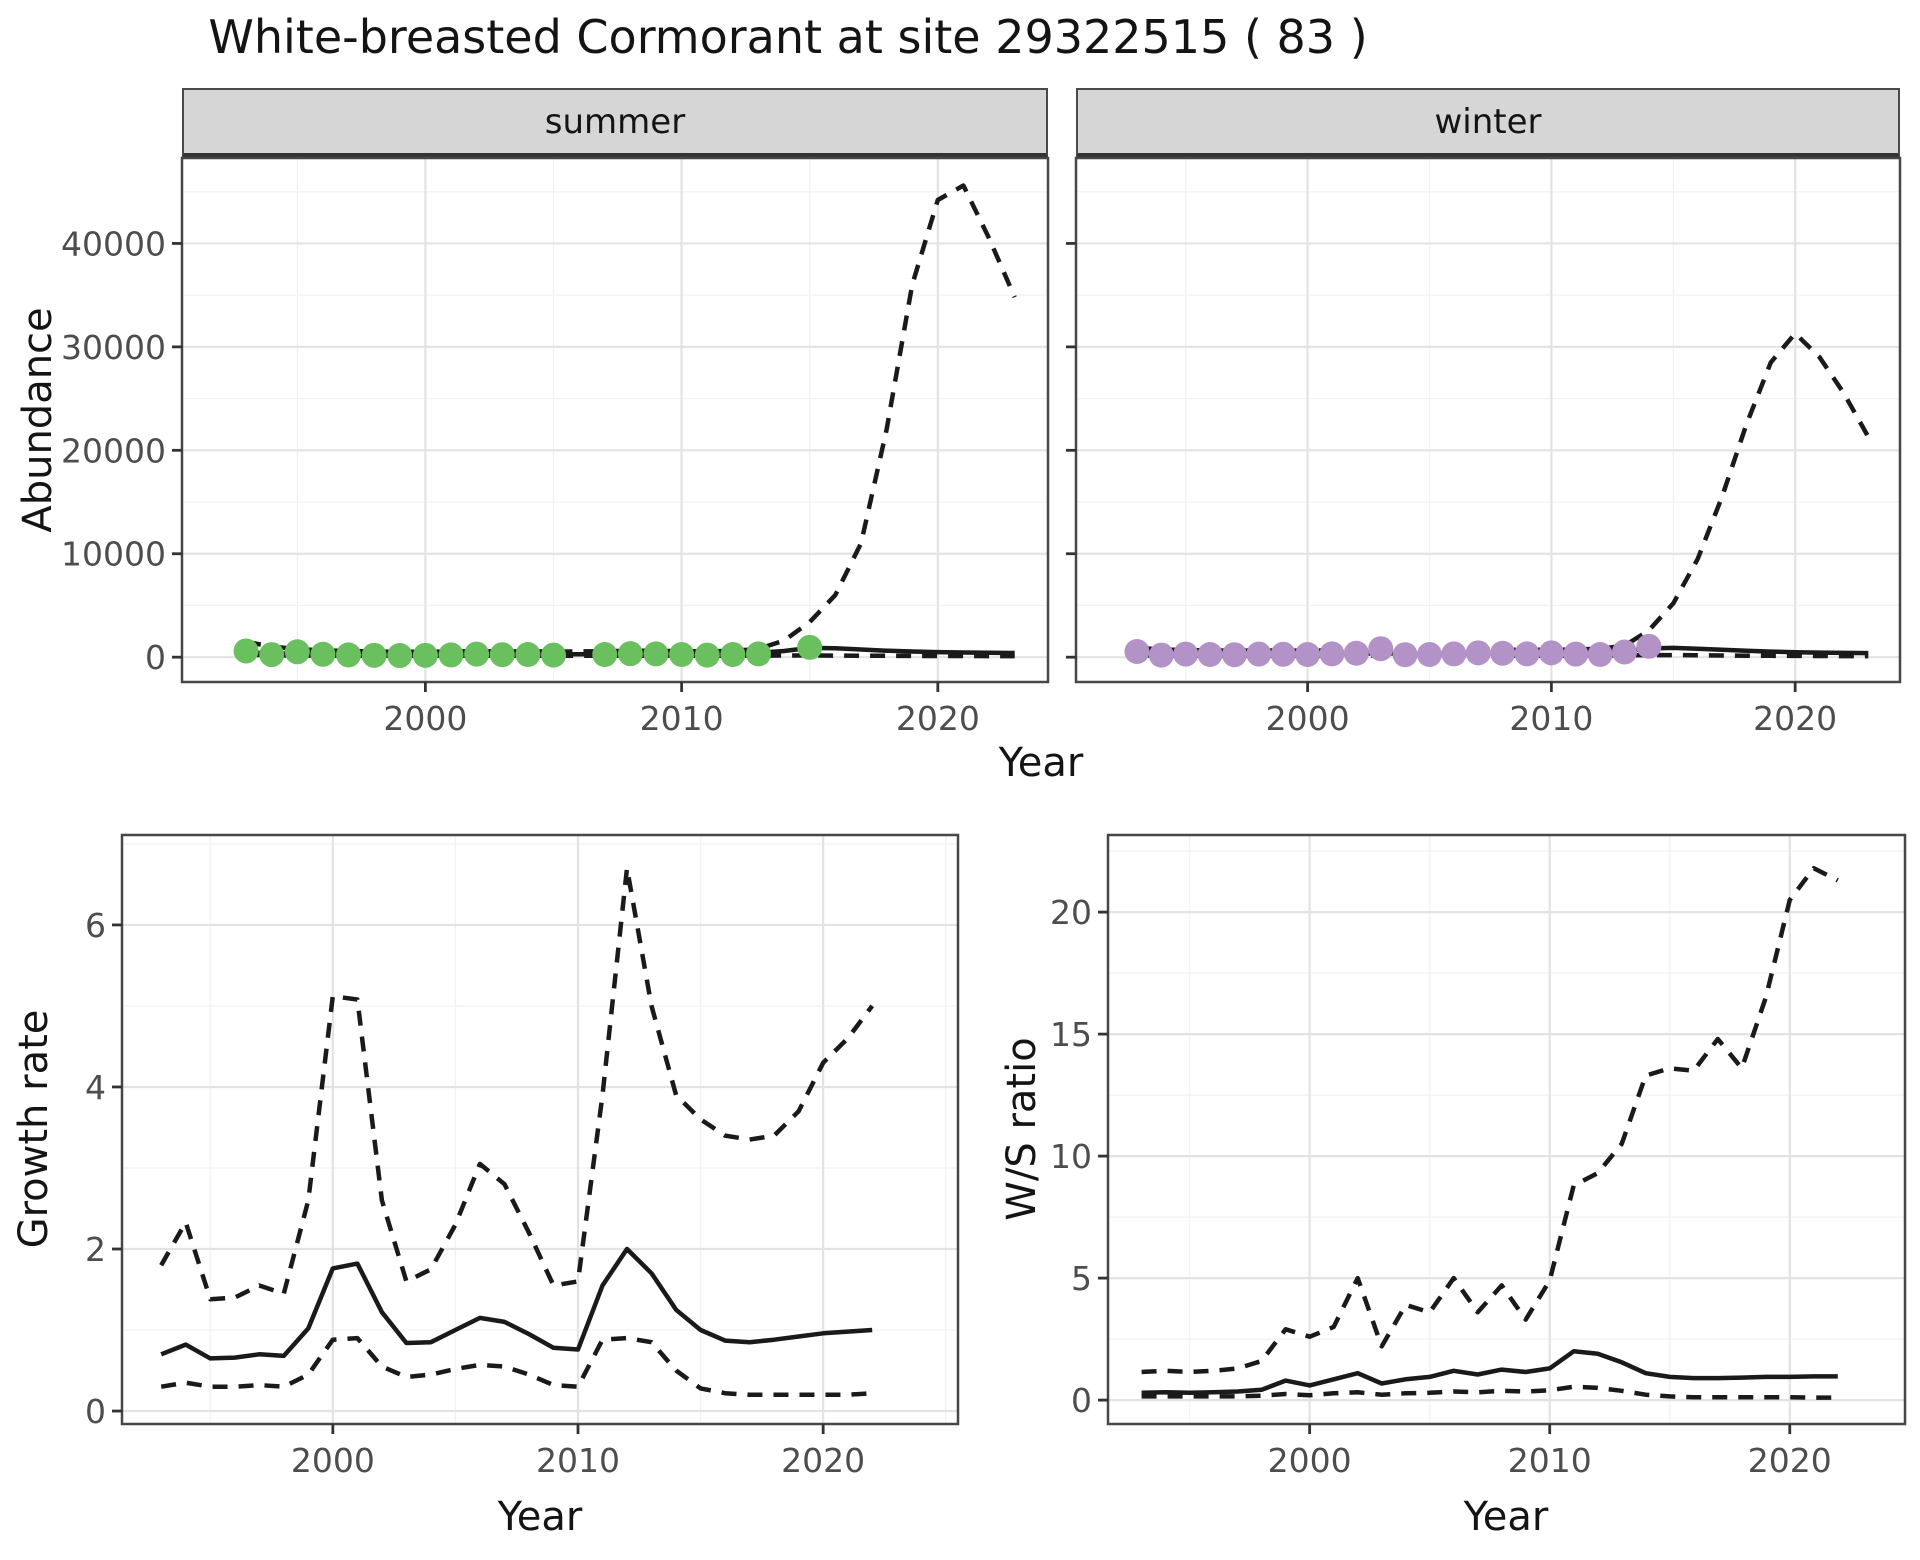 The height and width of the screenshot is (1560, 1920). I want to click on axis-abundance-winter: 2000 2010 2020, so click(1451, 490).